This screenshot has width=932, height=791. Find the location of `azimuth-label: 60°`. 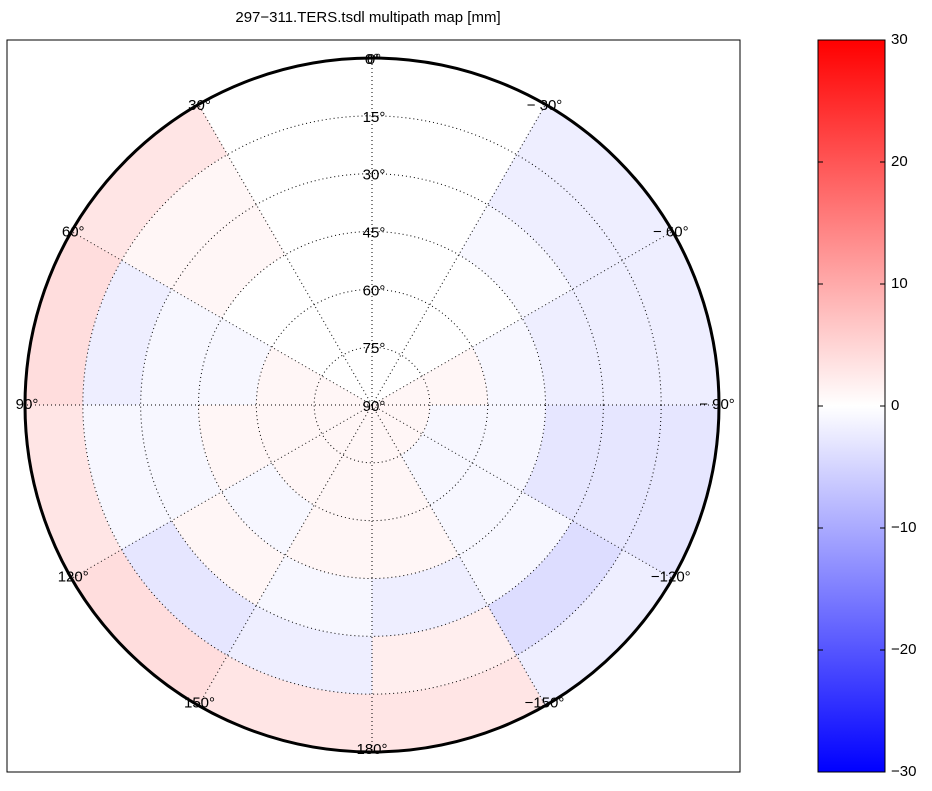

azimuth-label: 60° is located at coordinates (73, 231).